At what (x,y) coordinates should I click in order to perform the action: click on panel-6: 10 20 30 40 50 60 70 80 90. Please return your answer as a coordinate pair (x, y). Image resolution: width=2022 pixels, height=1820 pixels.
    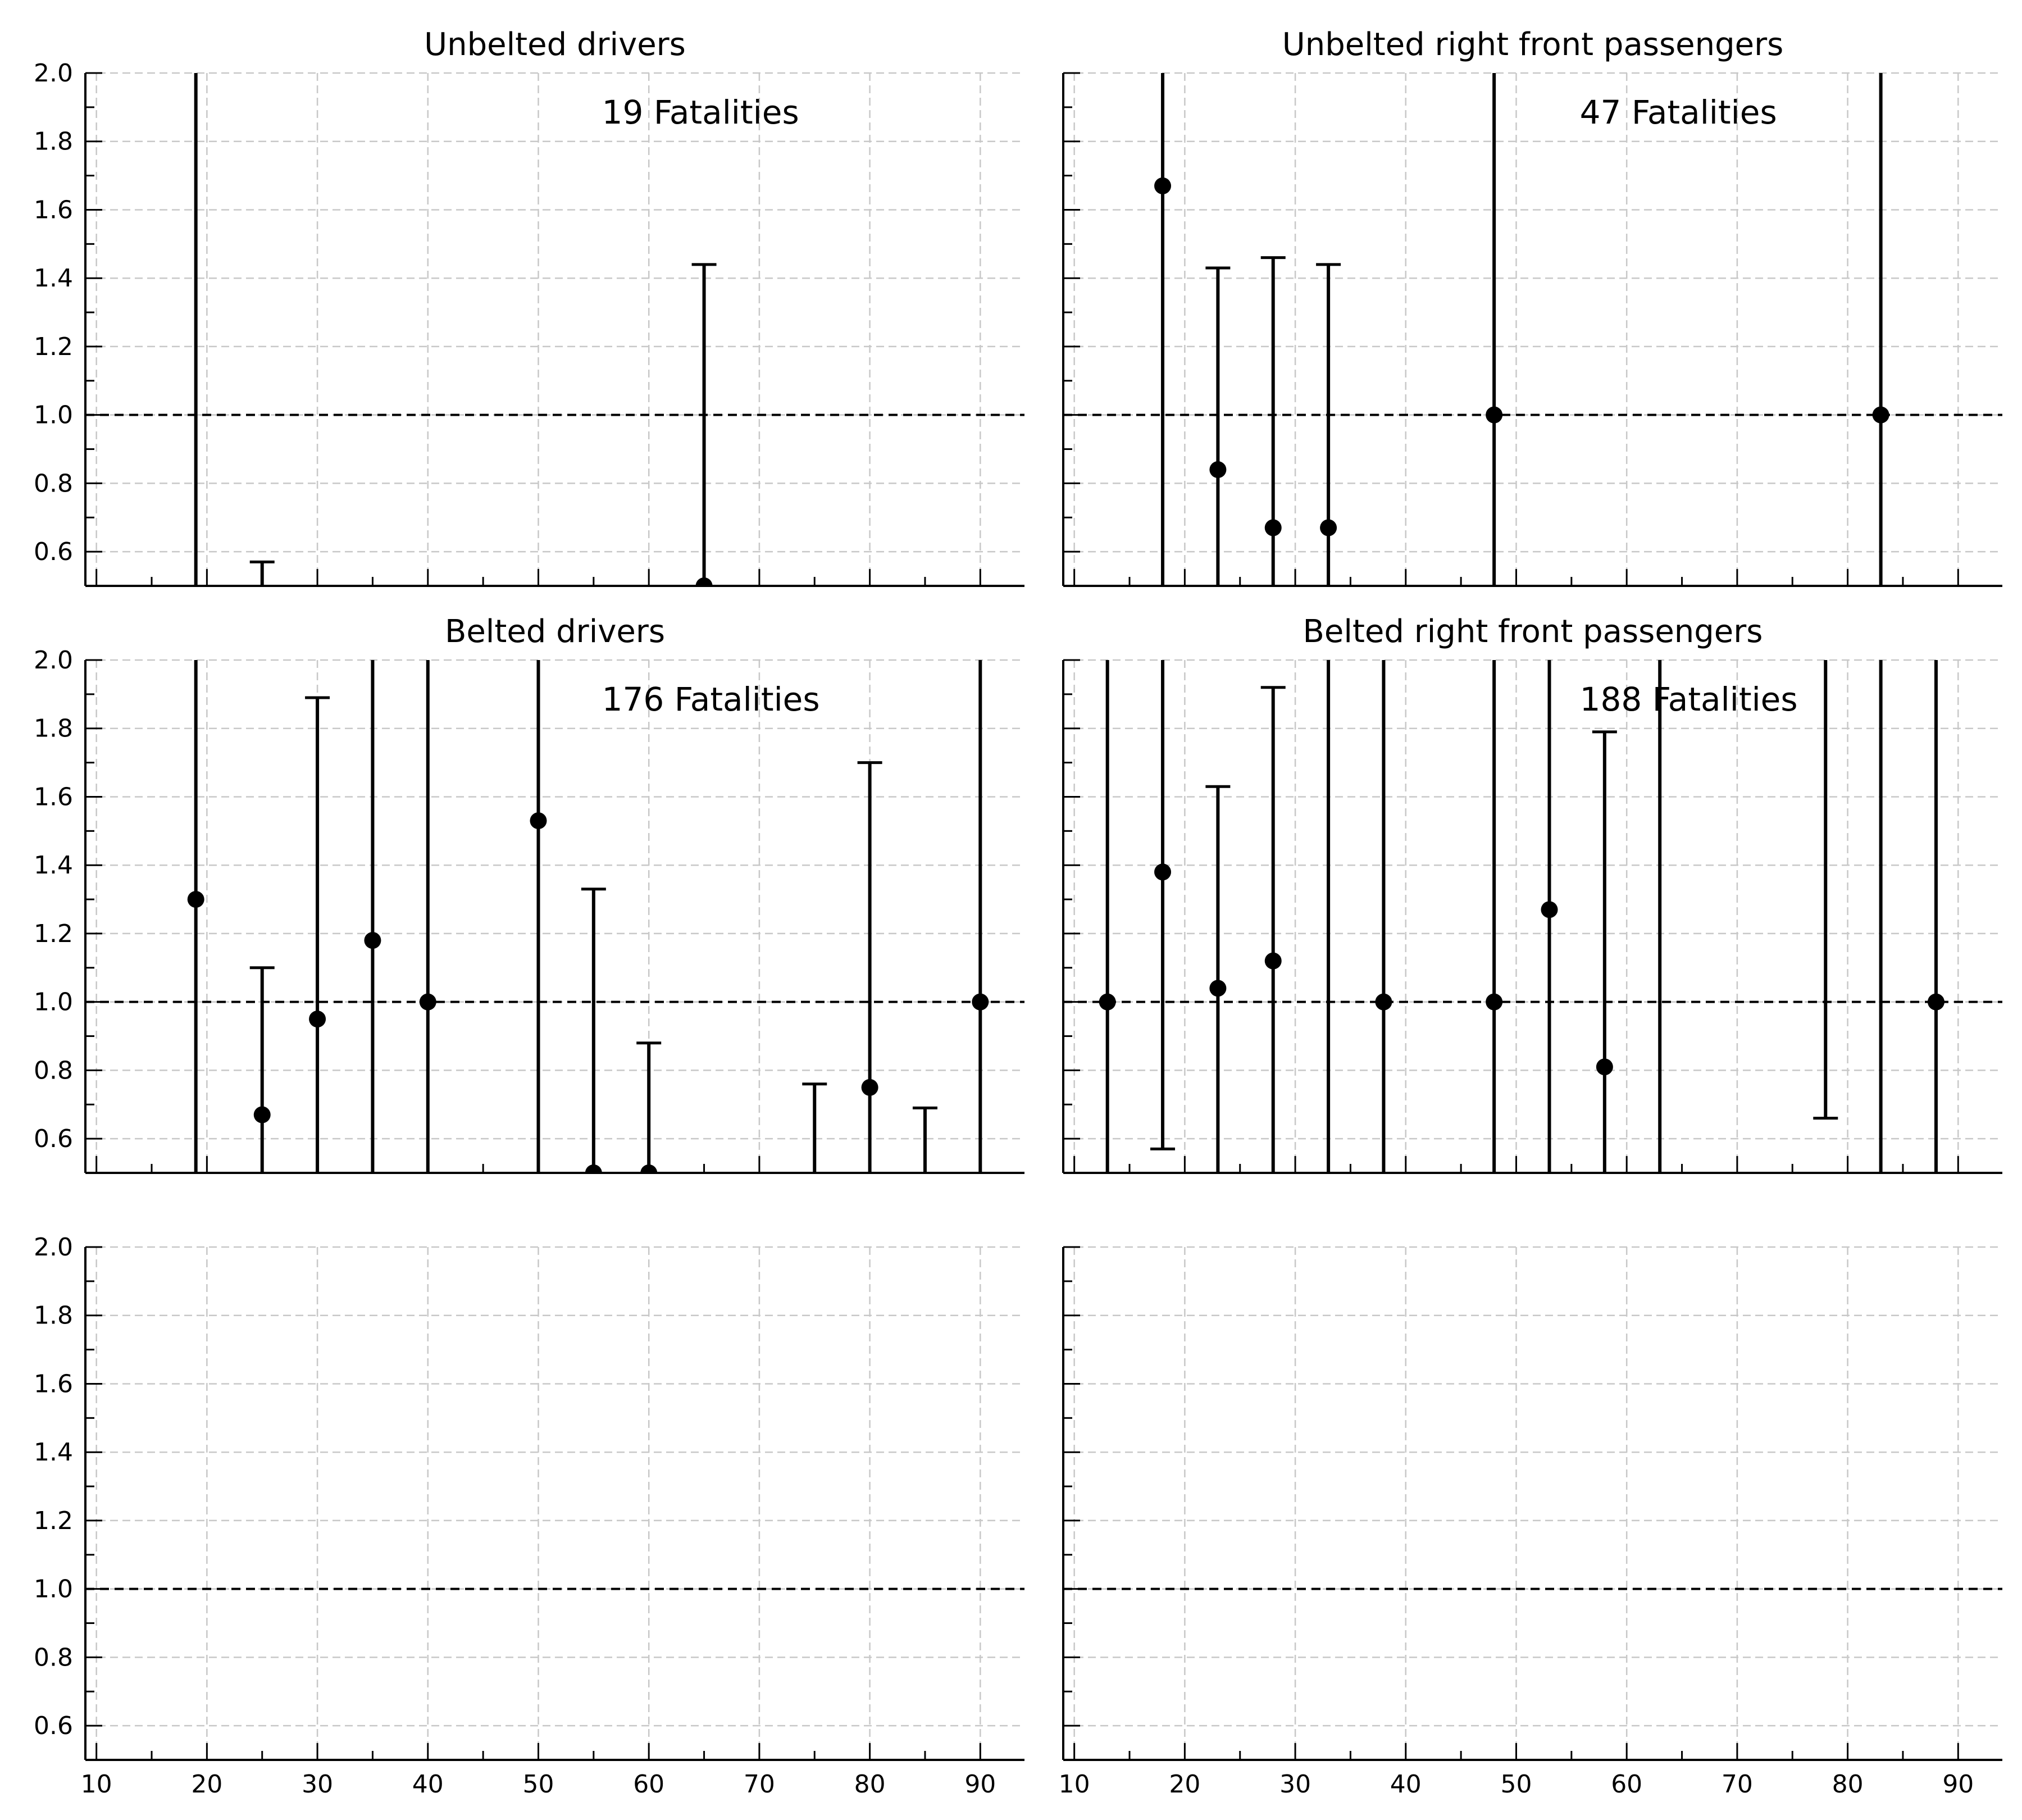
    Looking at the image, I should click on (1530, 1522).